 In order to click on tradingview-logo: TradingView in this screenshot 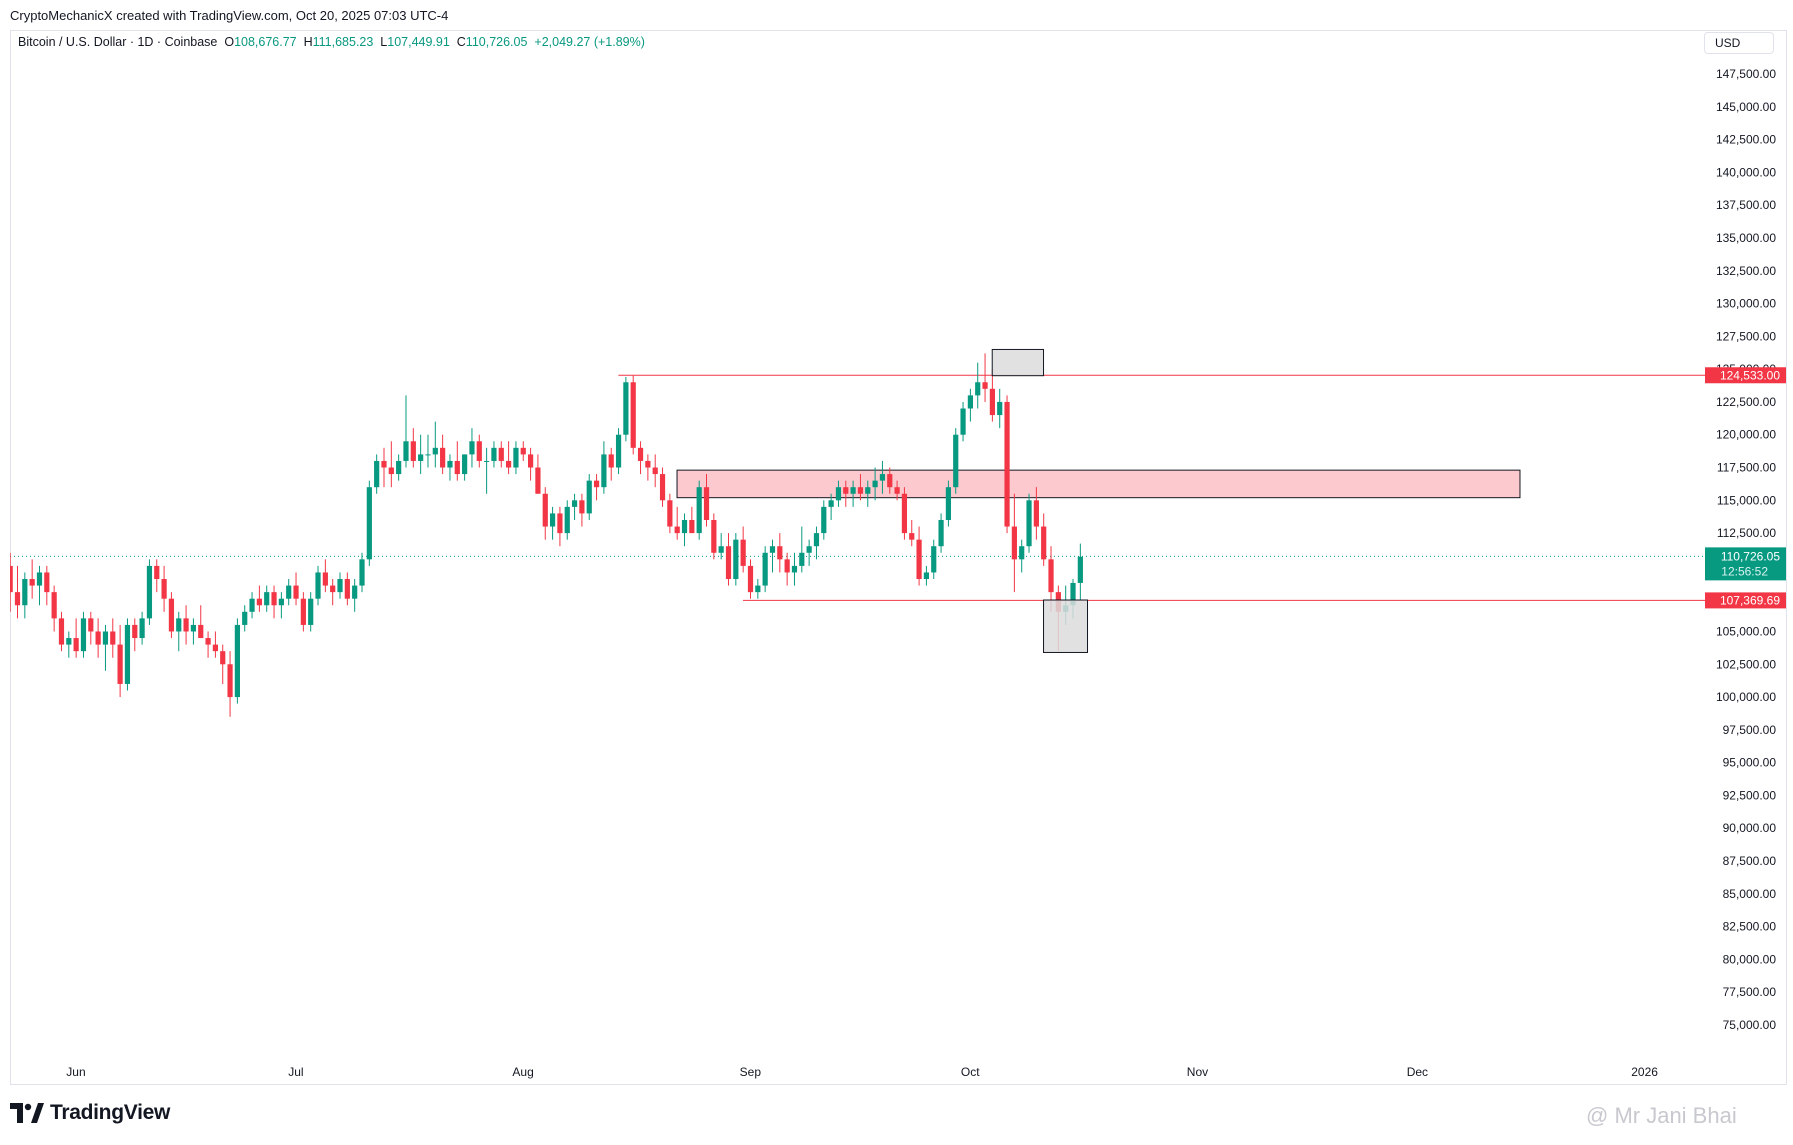, I will do `click(90, 1113)`.